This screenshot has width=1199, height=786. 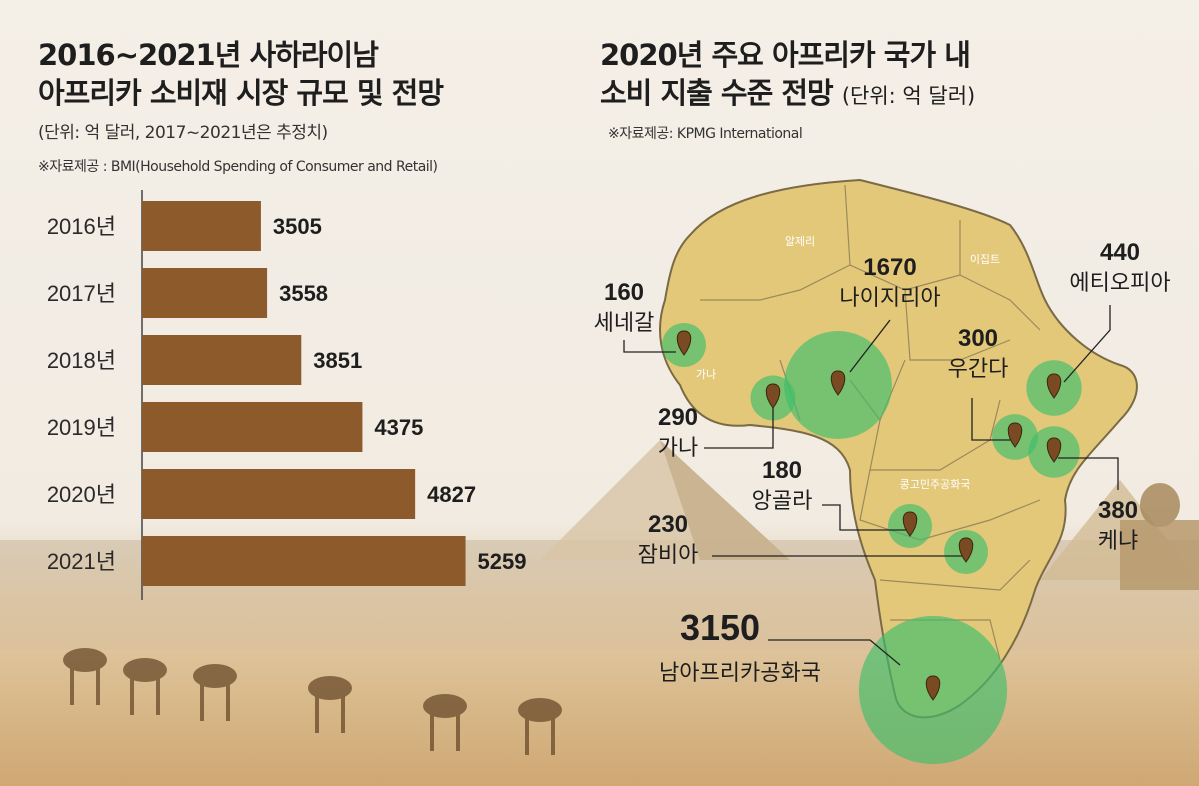 I want to click on camel-caravan-illustration, so click(x=312, y=701).